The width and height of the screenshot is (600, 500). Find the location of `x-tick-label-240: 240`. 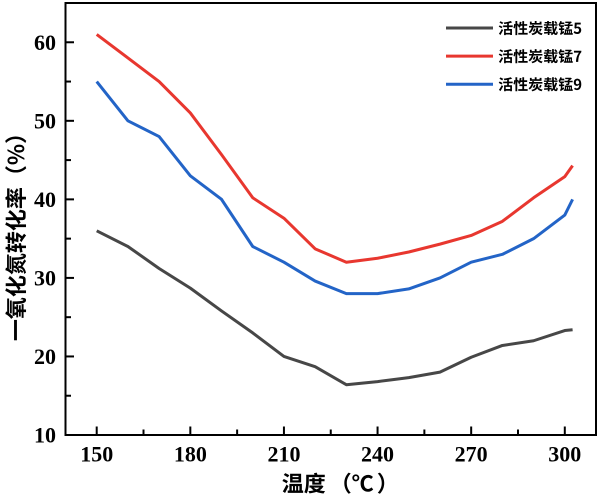

x-tick-label-240: 240 is located at coordinates (377, 454).